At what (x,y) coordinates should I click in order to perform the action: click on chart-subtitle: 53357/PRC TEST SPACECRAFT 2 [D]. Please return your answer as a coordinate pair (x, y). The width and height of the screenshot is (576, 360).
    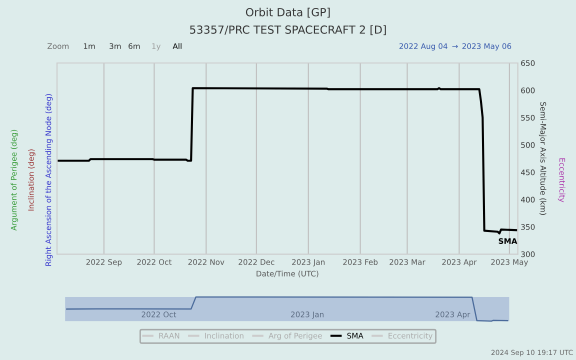
    Looking at the image, I should click on (288, 30).